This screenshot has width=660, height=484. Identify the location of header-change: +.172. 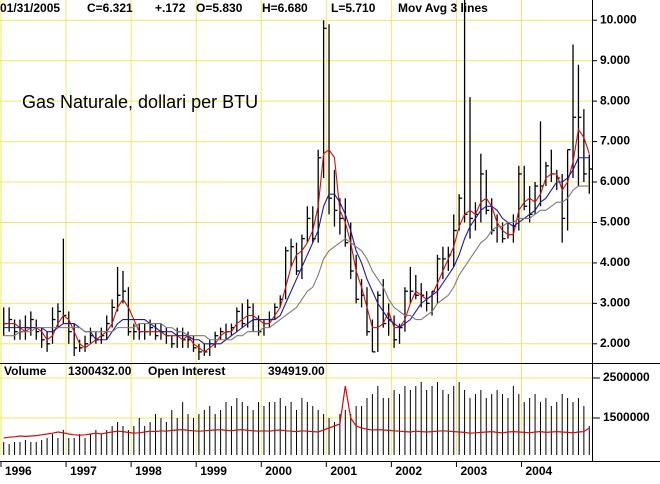
(170, 8).